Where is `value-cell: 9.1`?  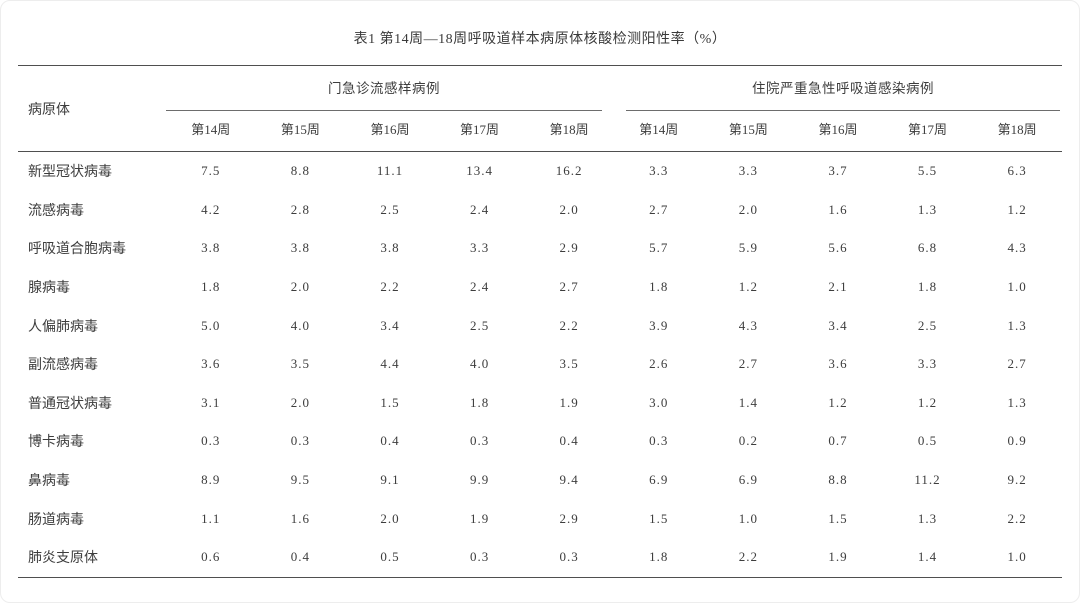
value-cell: 9.1 is located at coordinates (390, 480).